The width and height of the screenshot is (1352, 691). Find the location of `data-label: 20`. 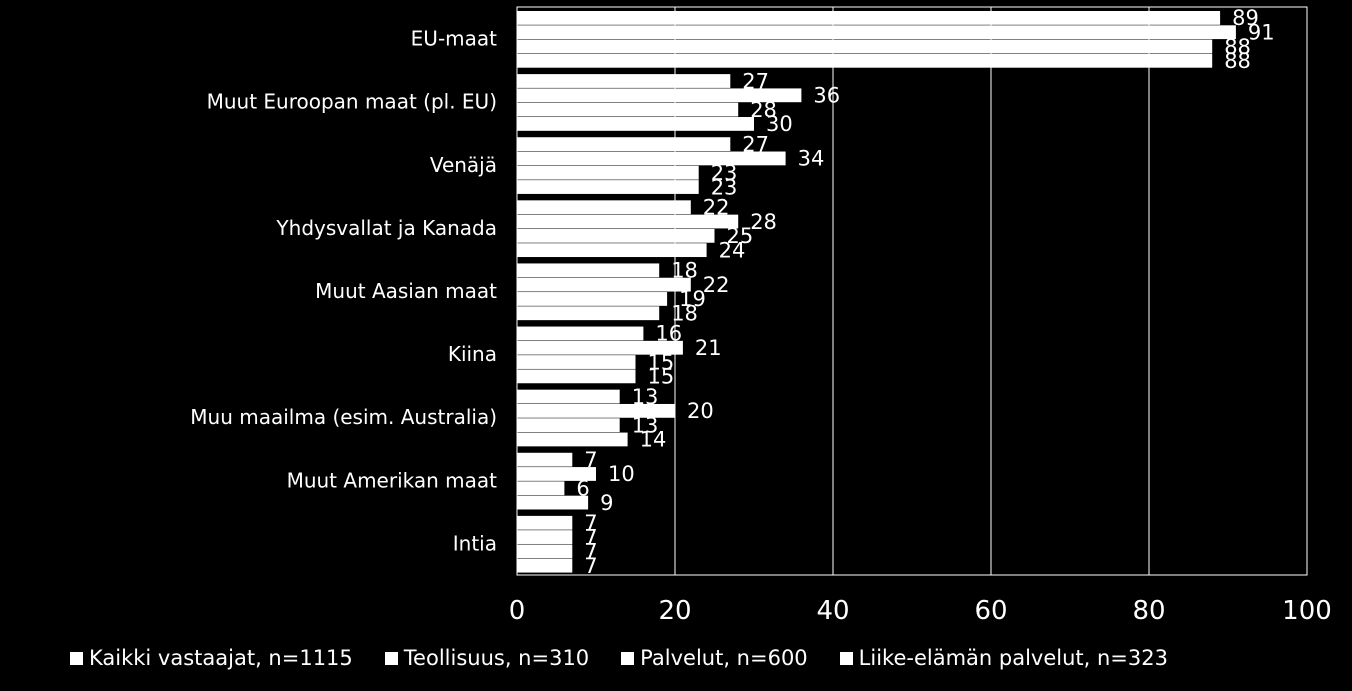

data-label: 20 is located at coordinates (700, 411).